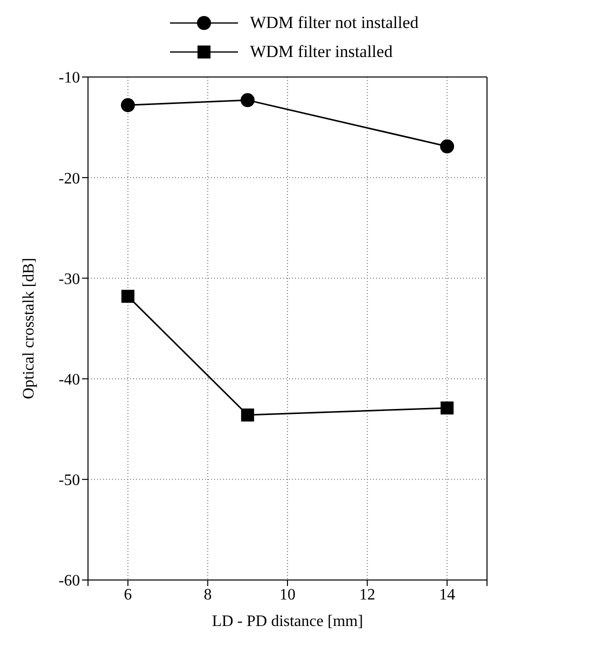 The image size is (591, 648). What do you see at coordinates (321, 52) in the screenshot?
I see `legend-label: WDM filter installed` at bounding box center [321, 52].